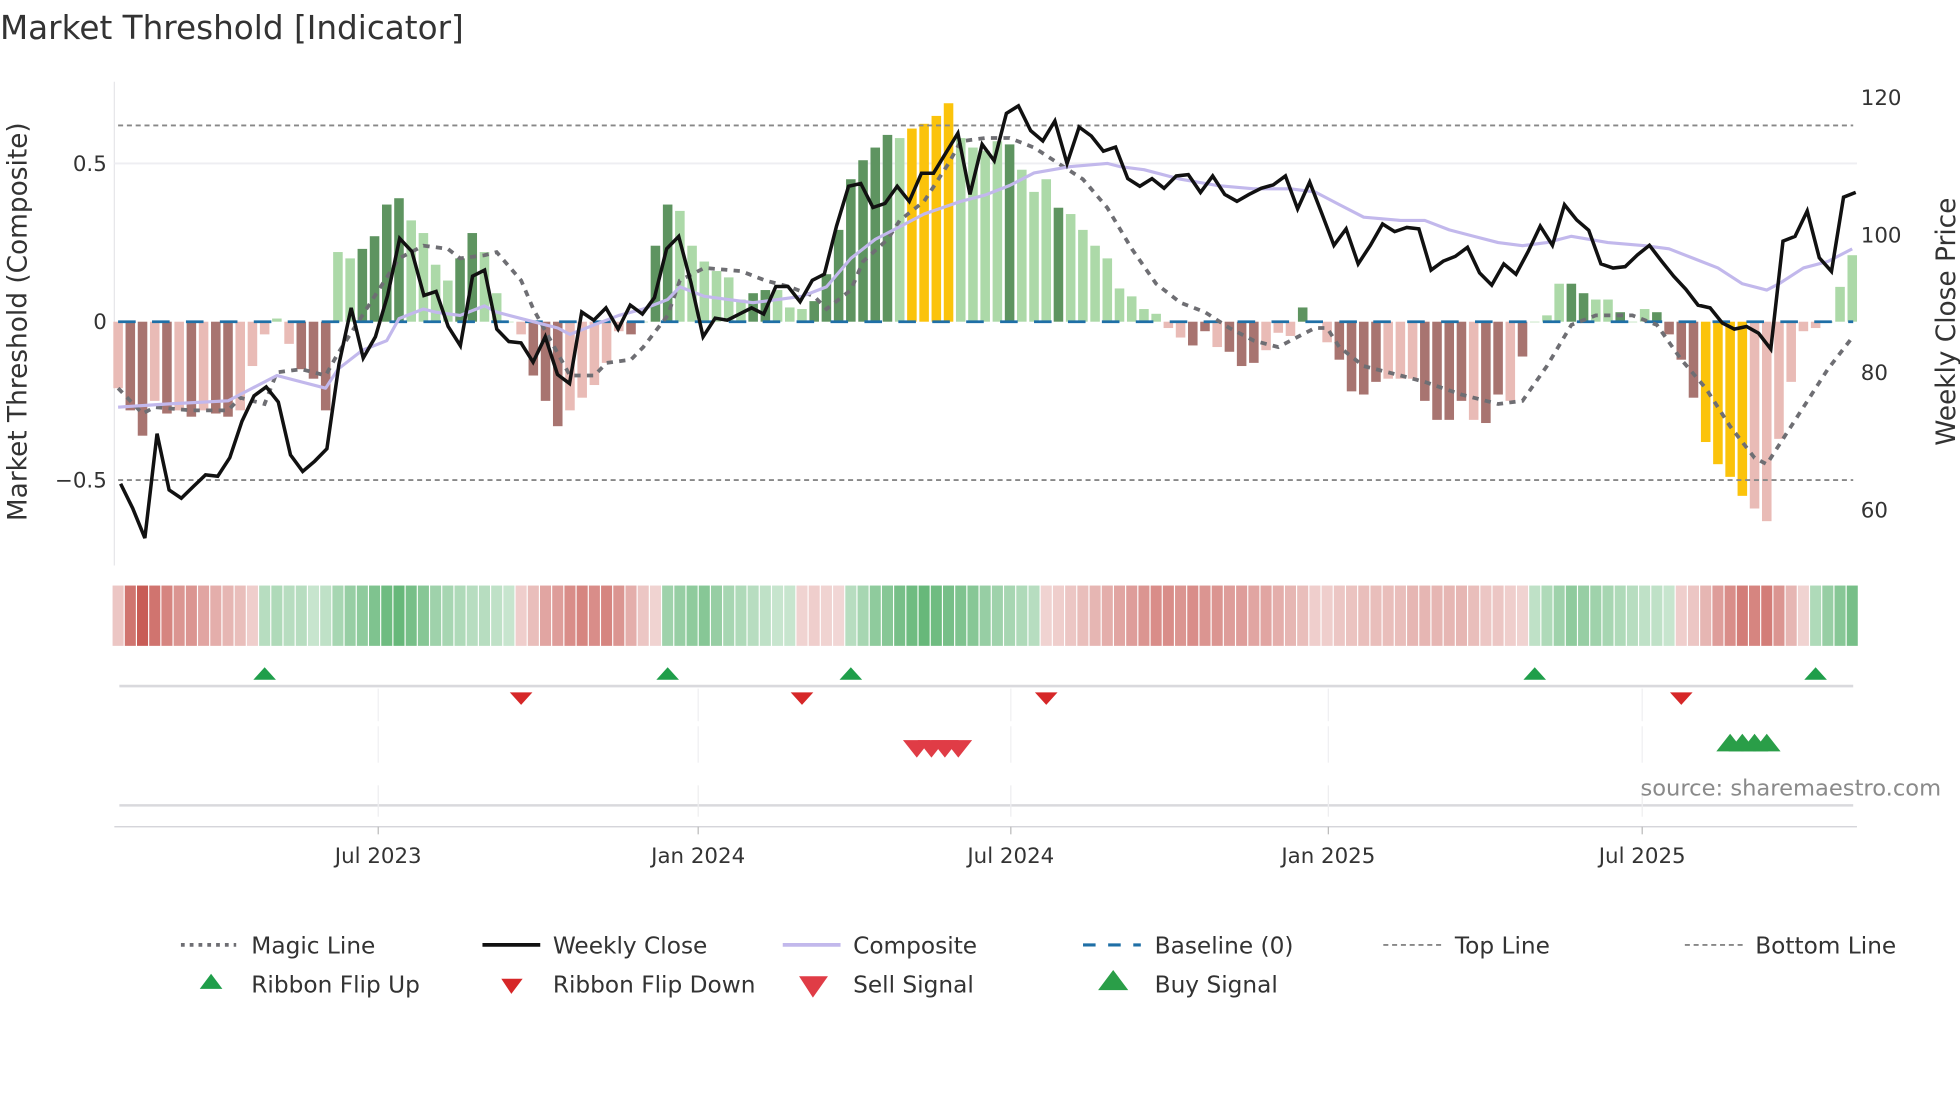  What do you see at coordinates (1766, 742) in the screenshot?
I see `buy-signal-marker` at bounding box center [1766, 742].